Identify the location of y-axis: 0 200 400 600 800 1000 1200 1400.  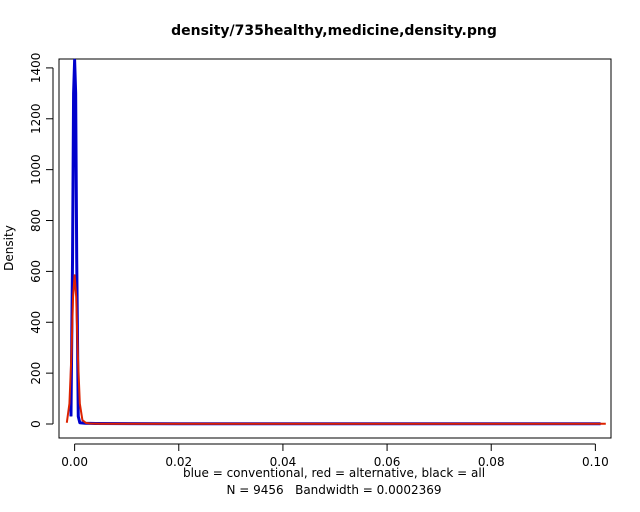
(41, 240).